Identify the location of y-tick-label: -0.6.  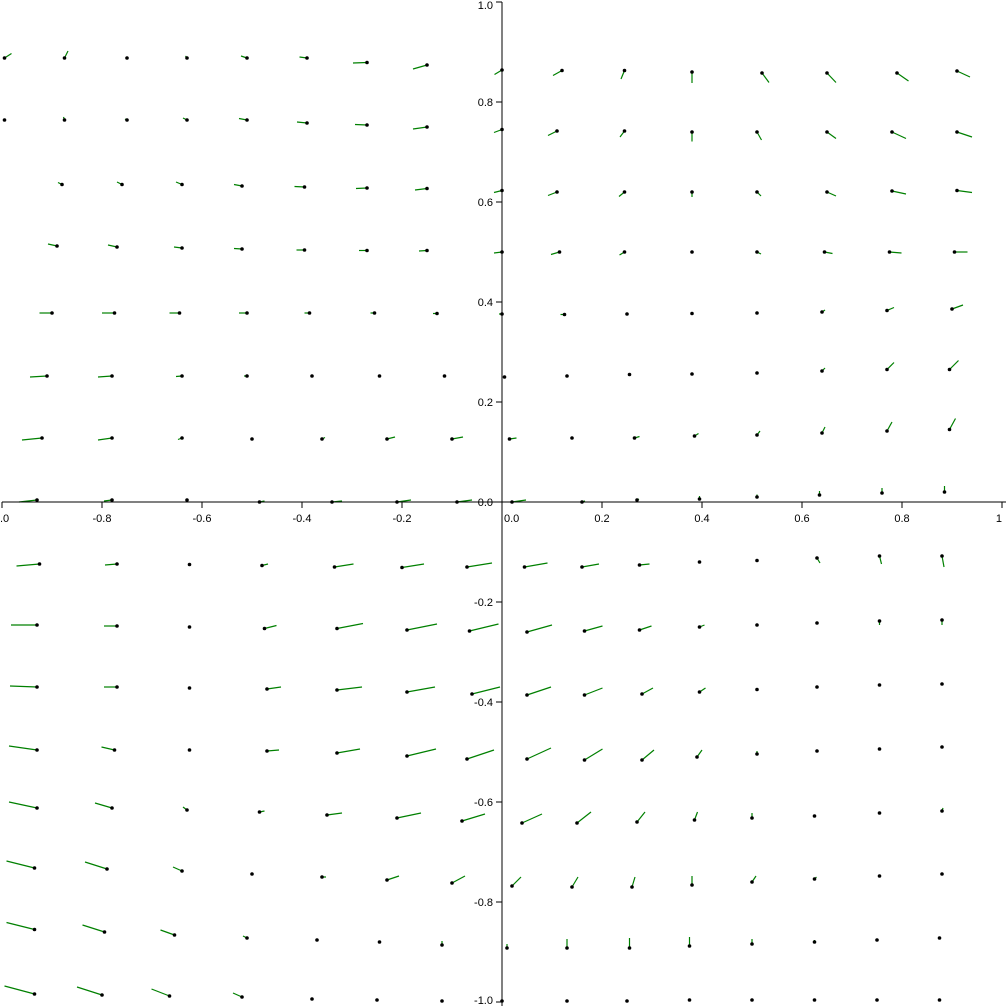
(483, 803).